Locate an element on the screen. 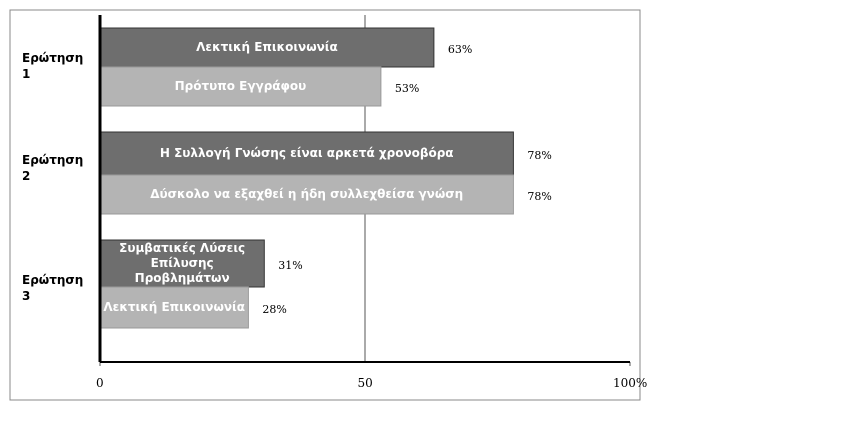 This screenshot has width=853, height=425. bar-label: Πρότυπο Εγγράφου is located at coordinates (240, 86).